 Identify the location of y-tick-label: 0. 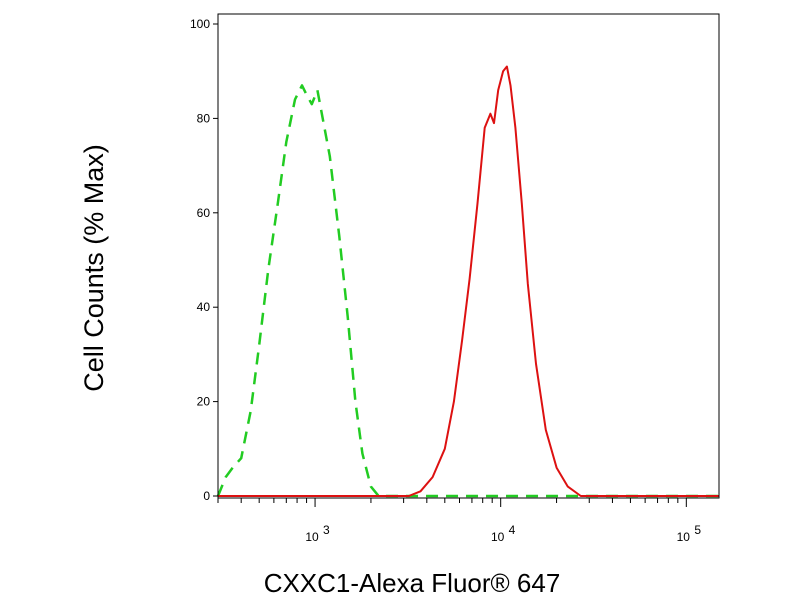
(206, 496).